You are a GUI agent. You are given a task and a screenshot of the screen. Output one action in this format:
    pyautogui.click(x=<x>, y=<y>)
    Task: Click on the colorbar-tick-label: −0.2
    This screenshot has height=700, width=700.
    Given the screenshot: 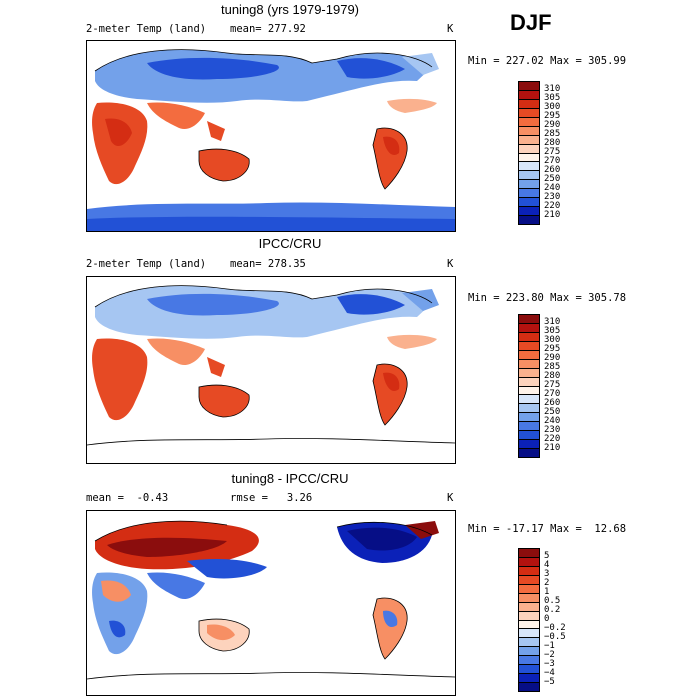 What is the action you would take?
    pyautogui.click(x=555, y=628)
    